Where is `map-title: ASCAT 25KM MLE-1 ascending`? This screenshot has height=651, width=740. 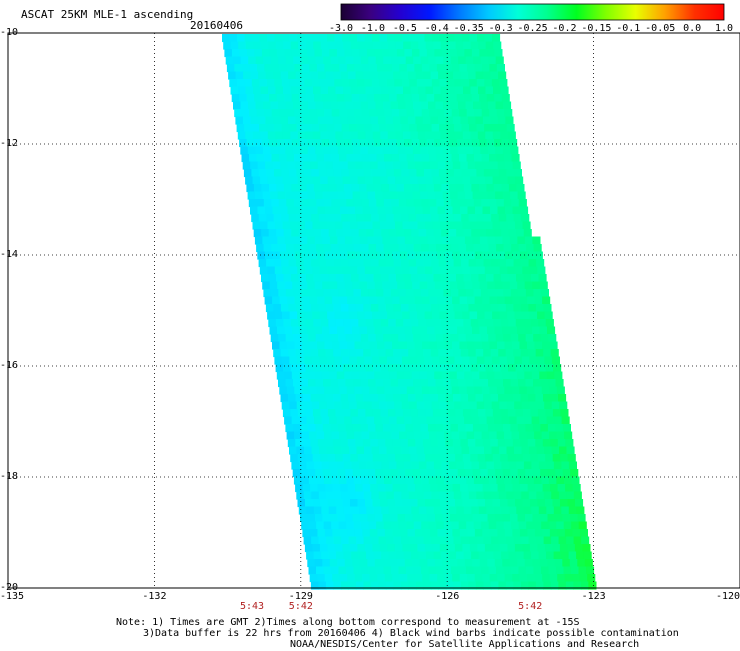 map-title: ASCAT 25KM MLE-1 ascending is located at coordinates (107, 14).